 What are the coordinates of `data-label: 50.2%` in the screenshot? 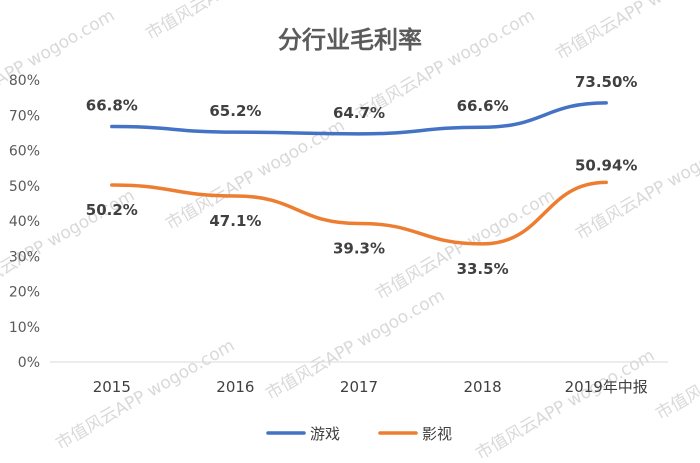 It's located at (112, 210).